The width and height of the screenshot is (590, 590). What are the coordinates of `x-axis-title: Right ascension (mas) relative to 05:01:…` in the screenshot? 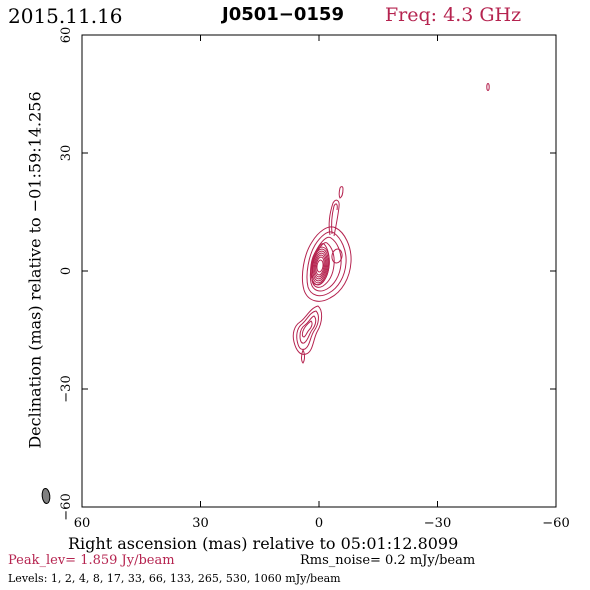 It's located at (263, 543).